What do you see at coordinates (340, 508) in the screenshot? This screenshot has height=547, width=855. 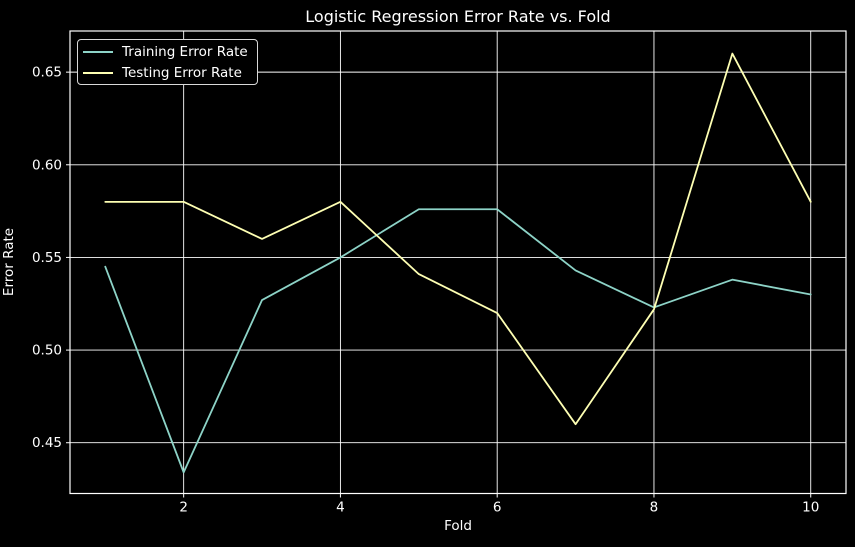 I see `x-tick-label: 4` at bounding box center [340, 508].